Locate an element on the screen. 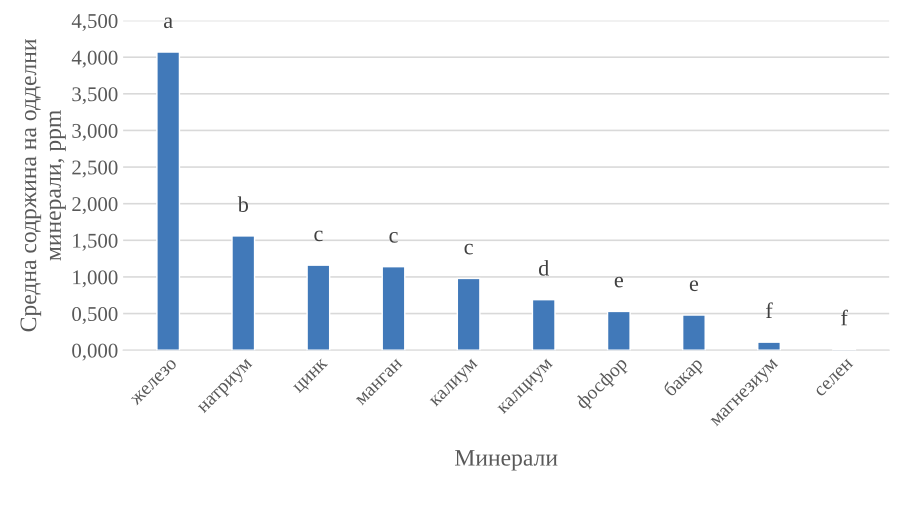 Image resolution: width=912 pixels, height=515 pixels. y-tick-label: 3,500 is located at coordinates (95, 95).